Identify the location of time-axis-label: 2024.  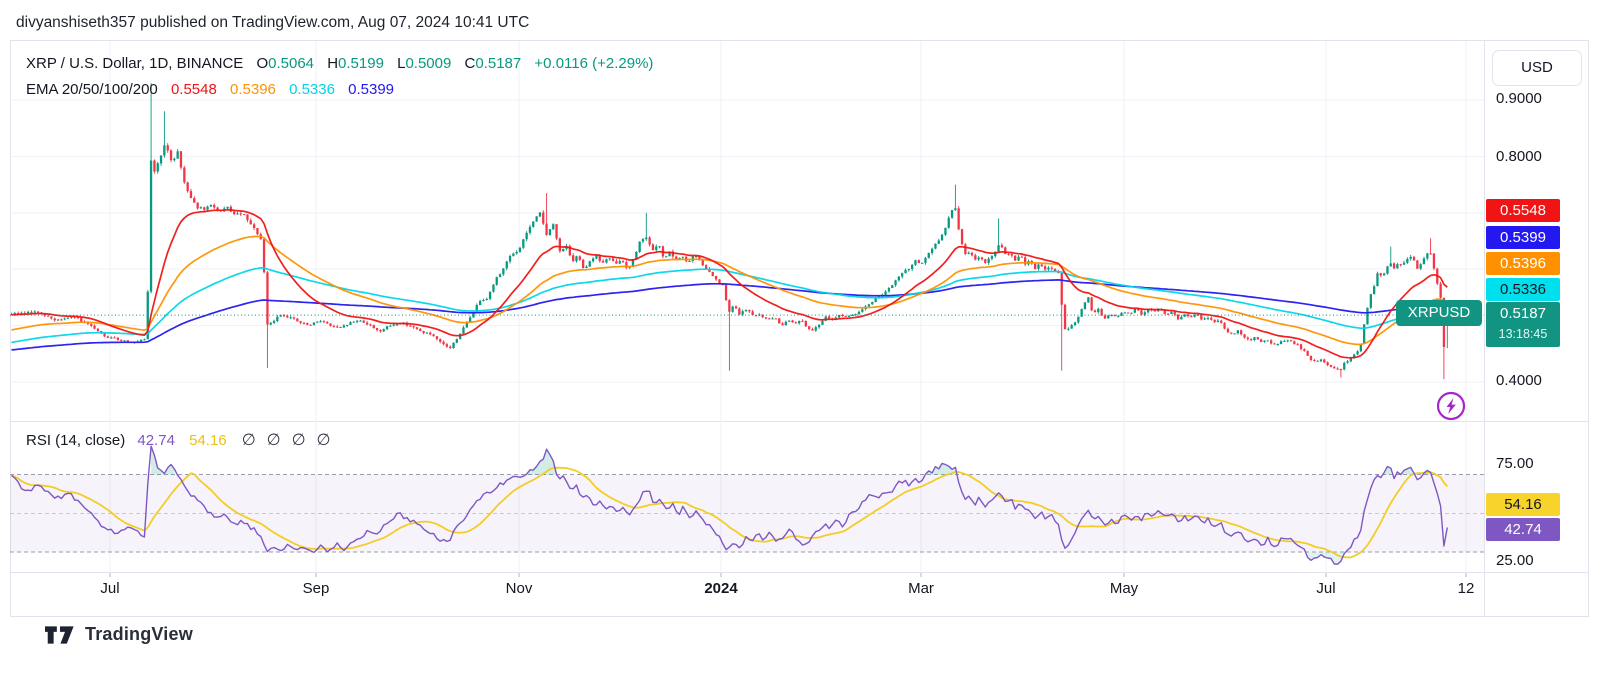
(721, 588).